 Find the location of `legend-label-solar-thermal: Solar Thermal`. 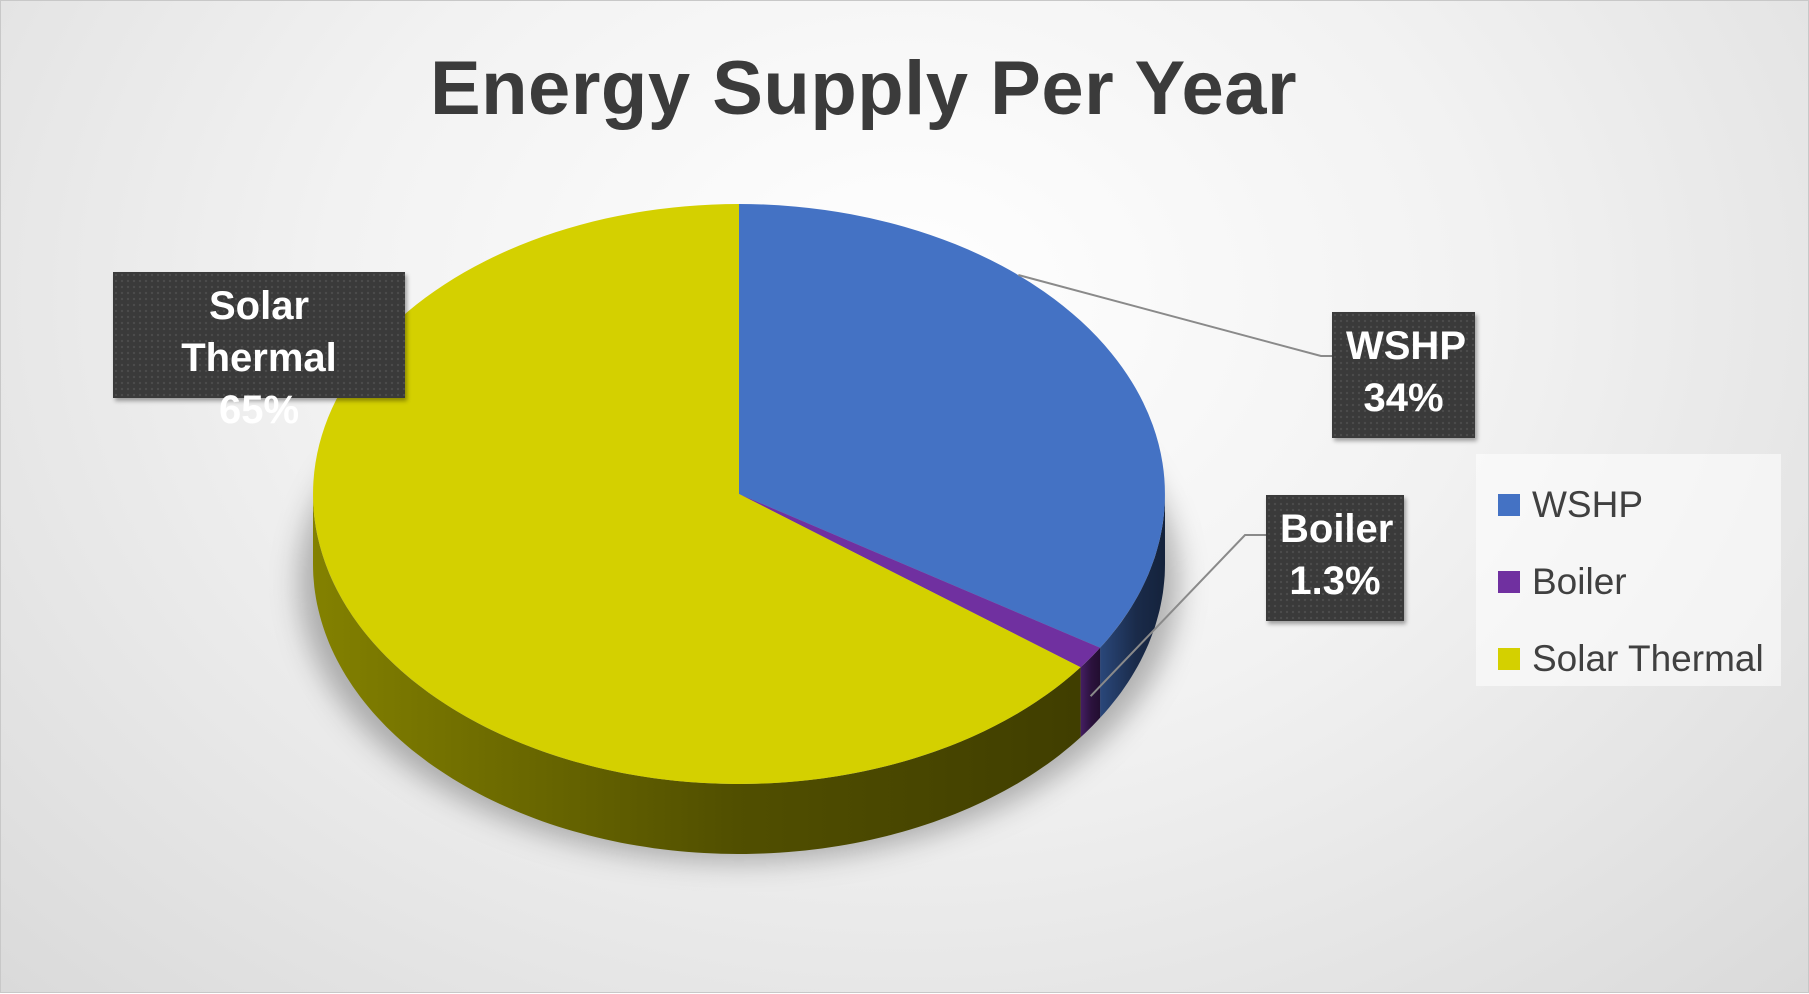

legend-label-solar-thermal: Solar Thermal is located at coordinates (1648, 658).